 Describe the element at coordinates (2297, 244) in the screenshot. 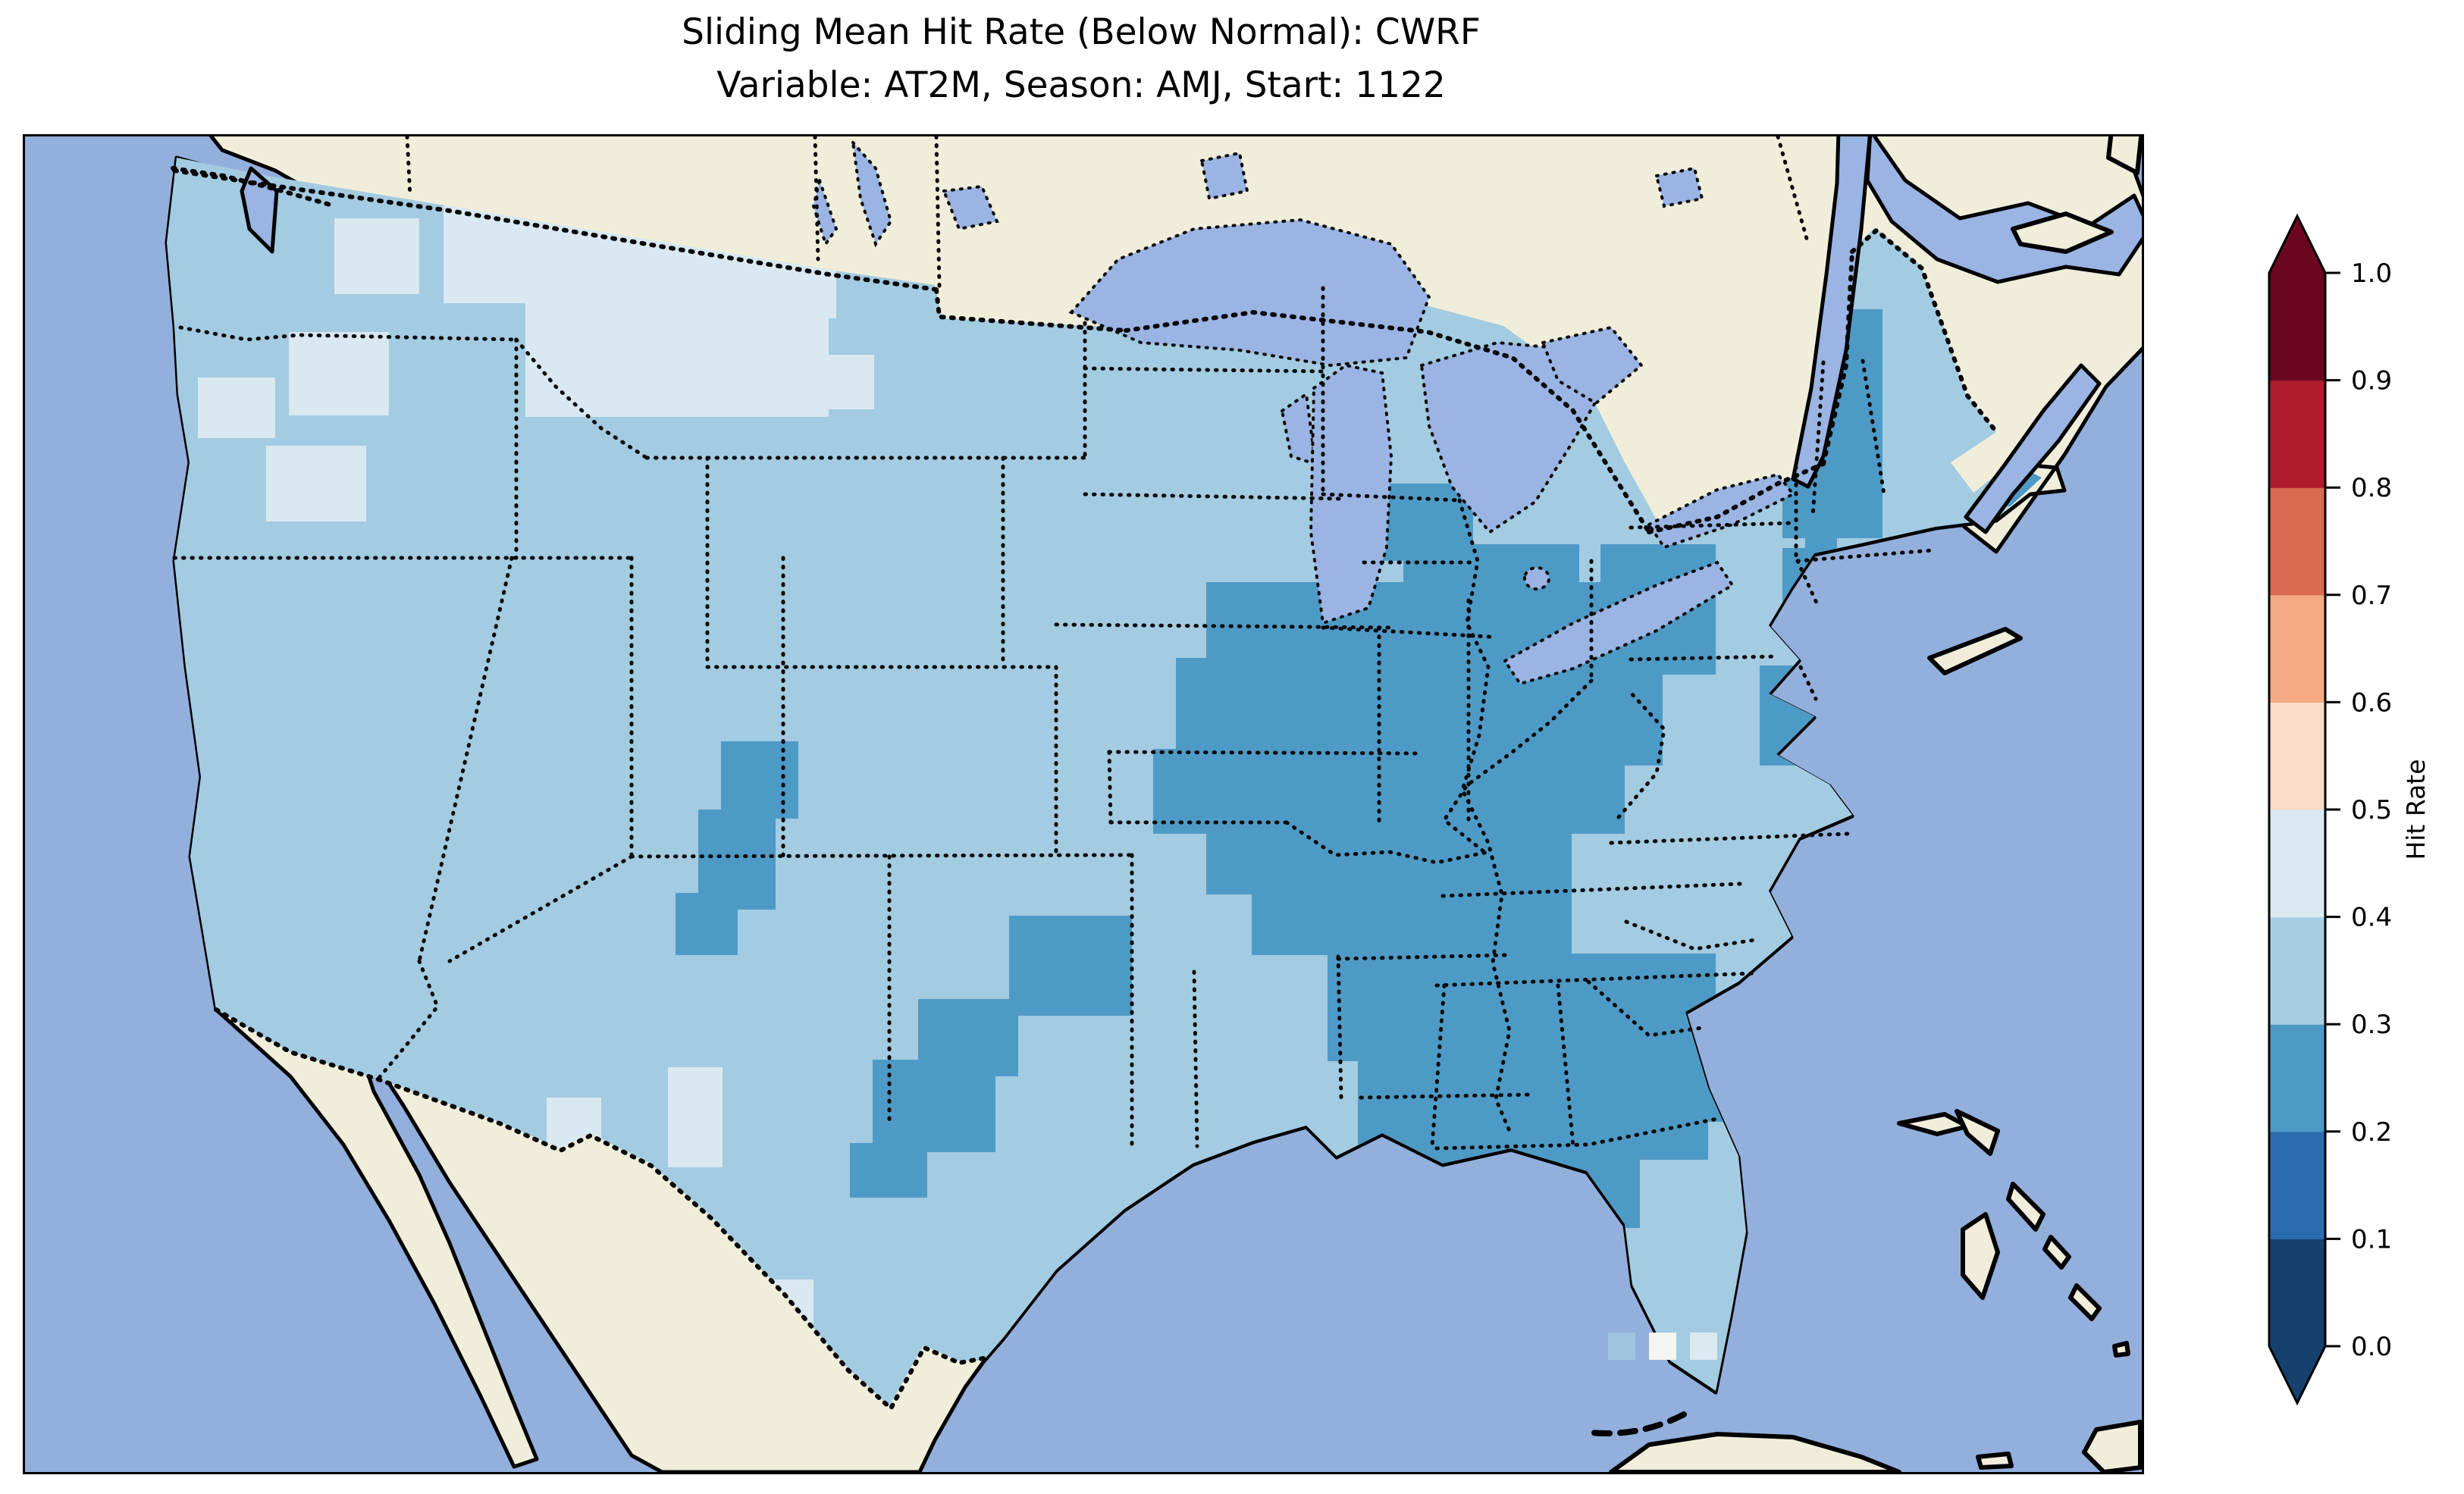

I see `colorbar-extend-max-arrow` at that location.